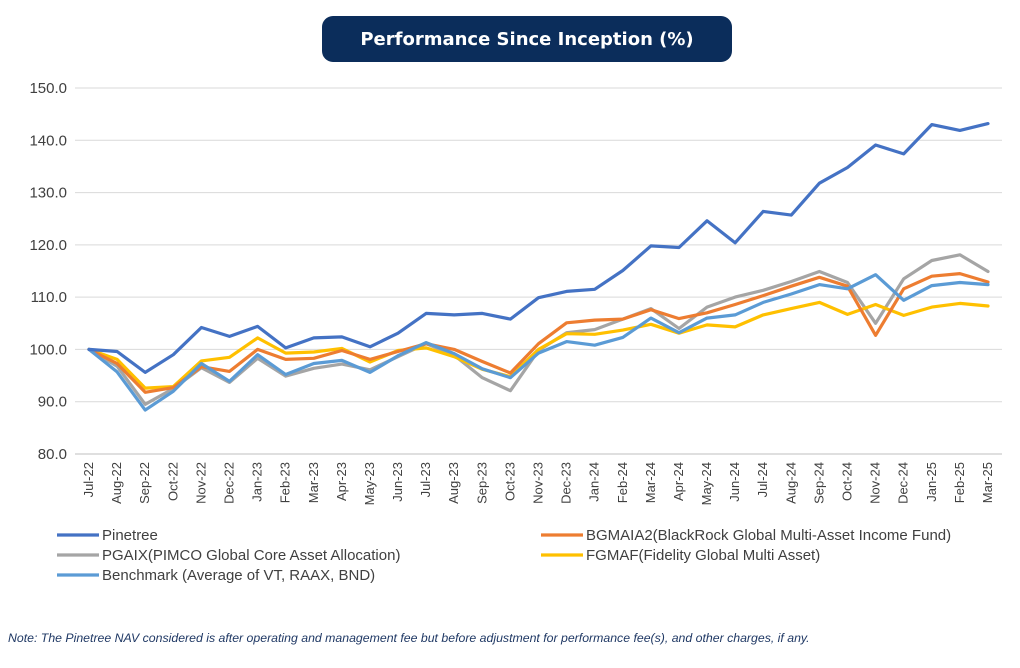  Describe the element at coordinates (425, 479) in the screenshot. I see `x-tick-label: Jul-23` at that location.